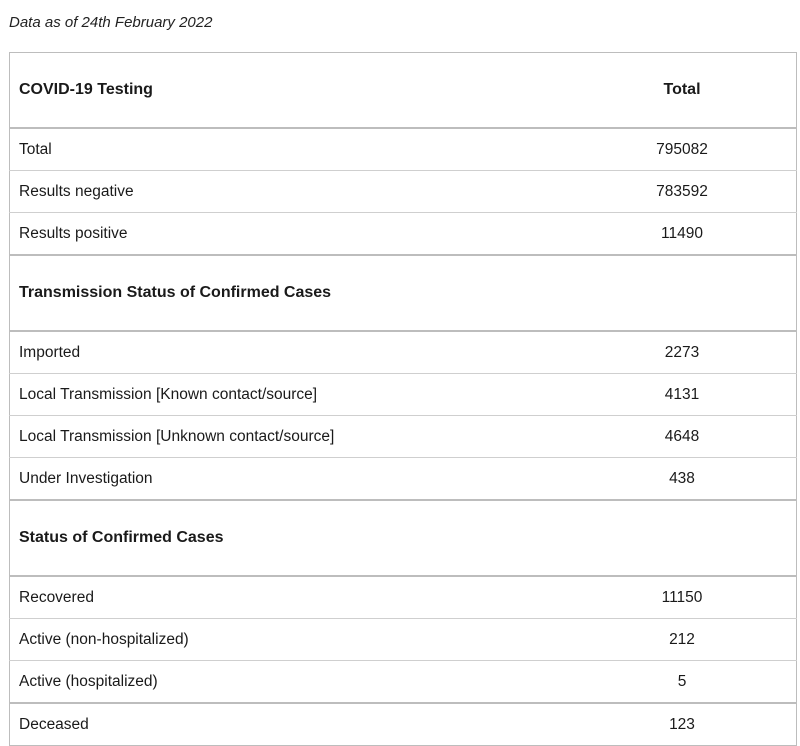 The height and width of the screenshot is (746, 800). What do you see at coordinates (295, 681) in the screenshot?
I see `row-label: Active (hospitalized)` at bounding box center [295, 681].